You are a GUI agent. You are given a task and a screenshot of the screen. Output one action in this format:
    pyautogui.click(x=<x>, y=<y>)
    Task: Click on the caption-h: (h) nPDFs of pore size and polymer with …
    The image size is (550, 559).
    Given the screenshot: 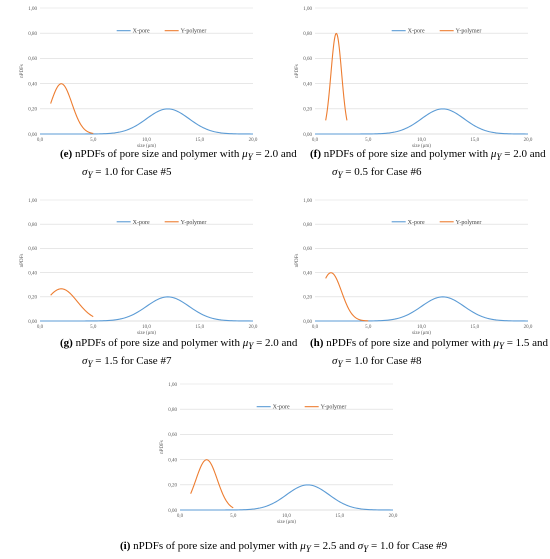 What is the action you would take?
    pyautogui.click(x=429, y=354)
    